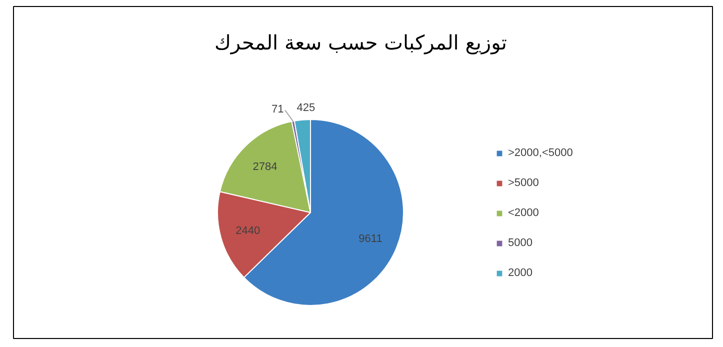 This screenshot has height=347, width=723. What do you see at coordinates (306, 108) in the screenshot?
I see `data-label: 425` at bounding box center [306, 108].